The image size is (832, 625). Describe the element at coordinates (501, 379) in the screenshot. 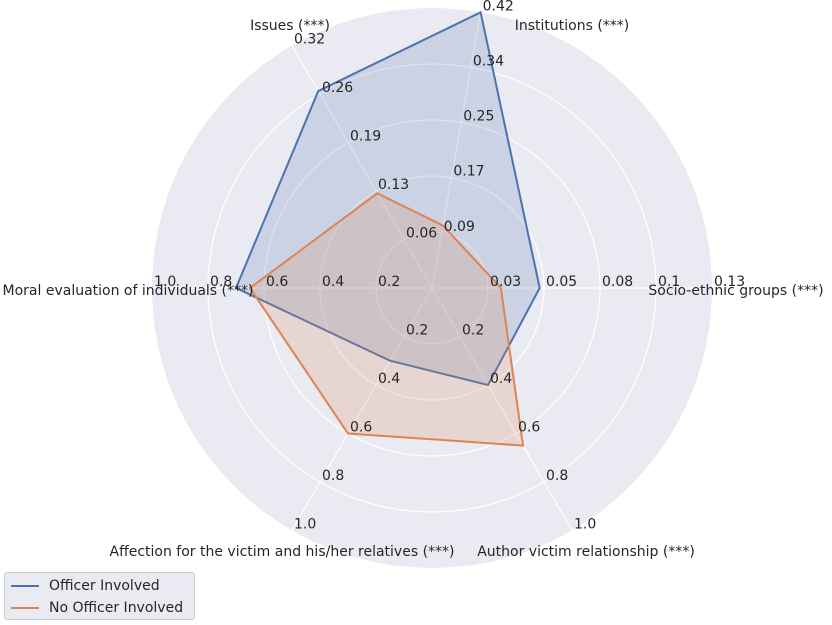

I see `tick-label-3-2: 0.4` at that location.